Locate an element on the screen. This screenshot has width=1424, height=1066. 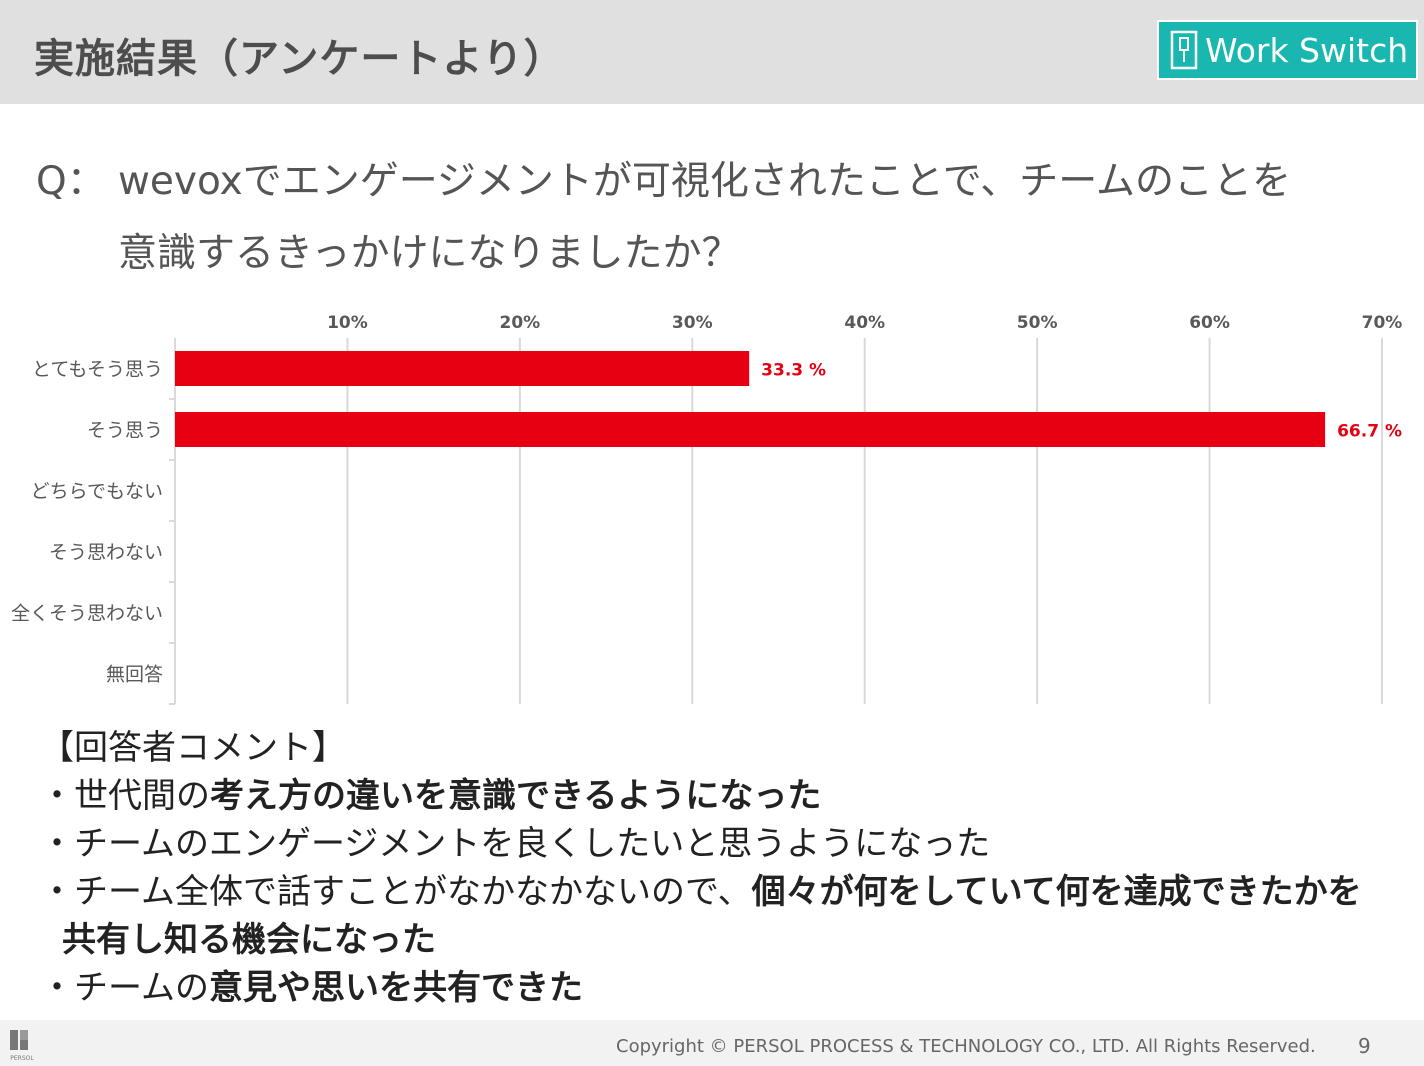
tick-label: 60% is located at coordinates (1209, 323).